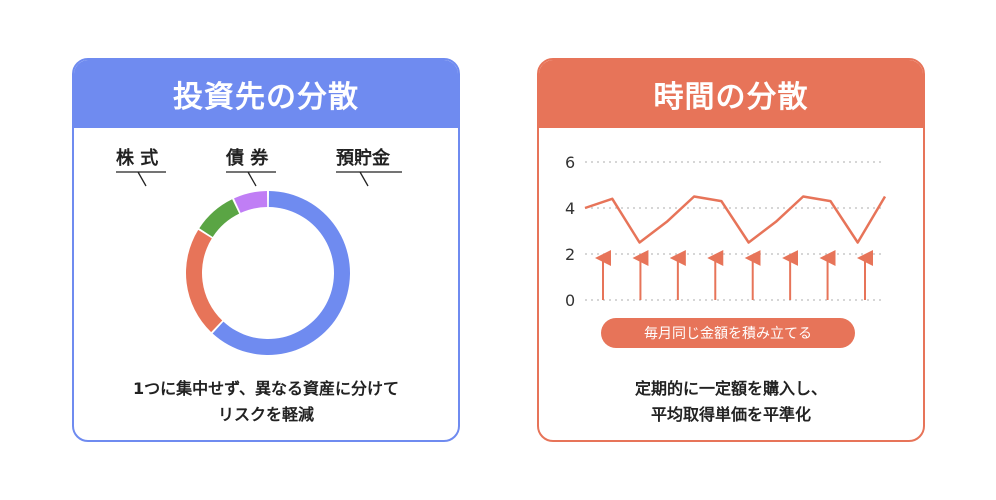  What do you see at coordinates (570, 300) in the screenshot?
I see `y-tick-label-0: 0` at bounding box center [570, 300].